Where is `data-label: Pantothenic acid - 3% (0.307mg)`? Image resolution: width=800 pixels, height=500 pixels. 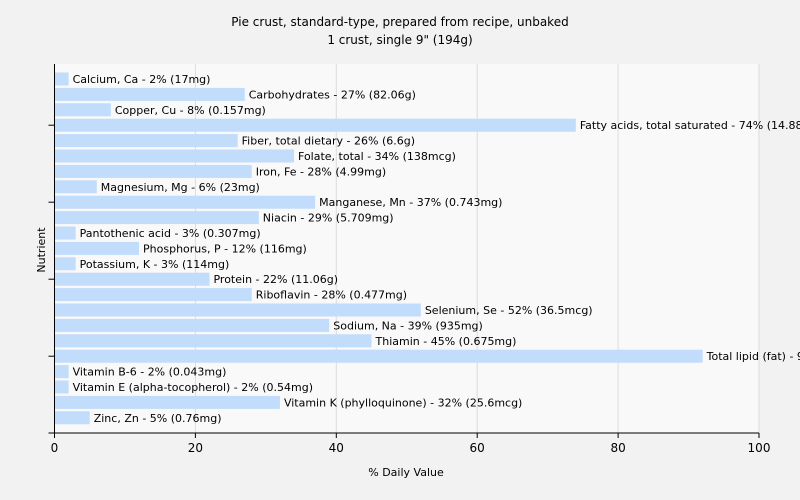
data-label: Pantothenic acid - 3% (0.307mg) is located at coordinates (170, 233).